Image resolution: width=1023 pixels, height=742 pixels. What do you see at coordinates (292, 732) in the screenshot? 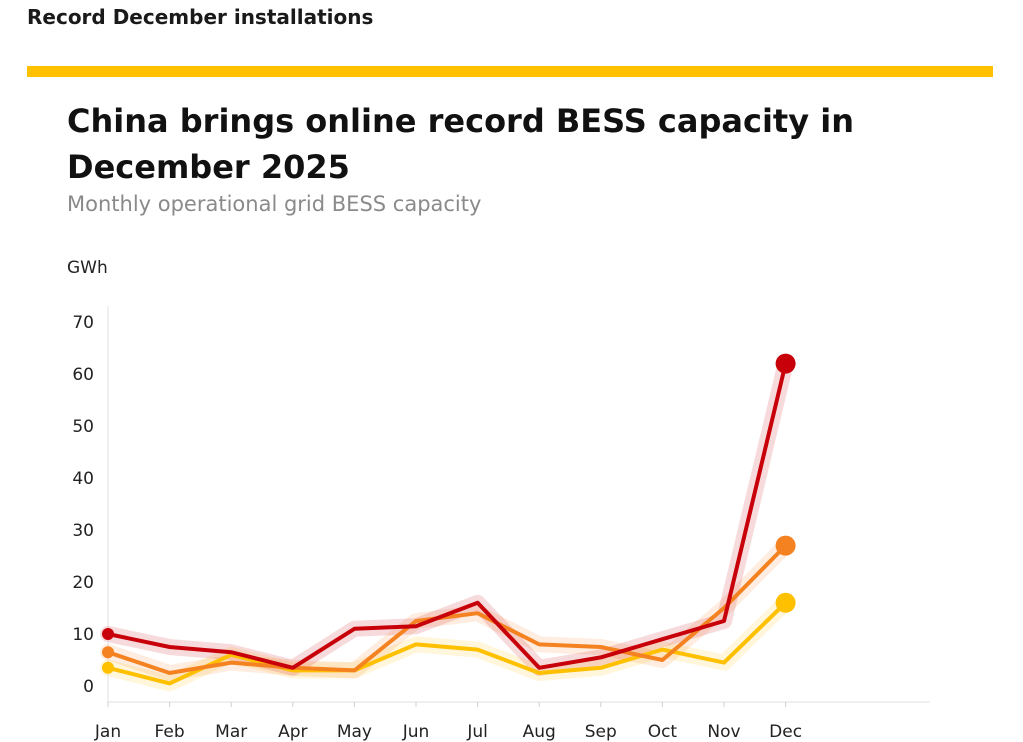
I see `x-tick-label: Apr` at bounding box center [292, 732].